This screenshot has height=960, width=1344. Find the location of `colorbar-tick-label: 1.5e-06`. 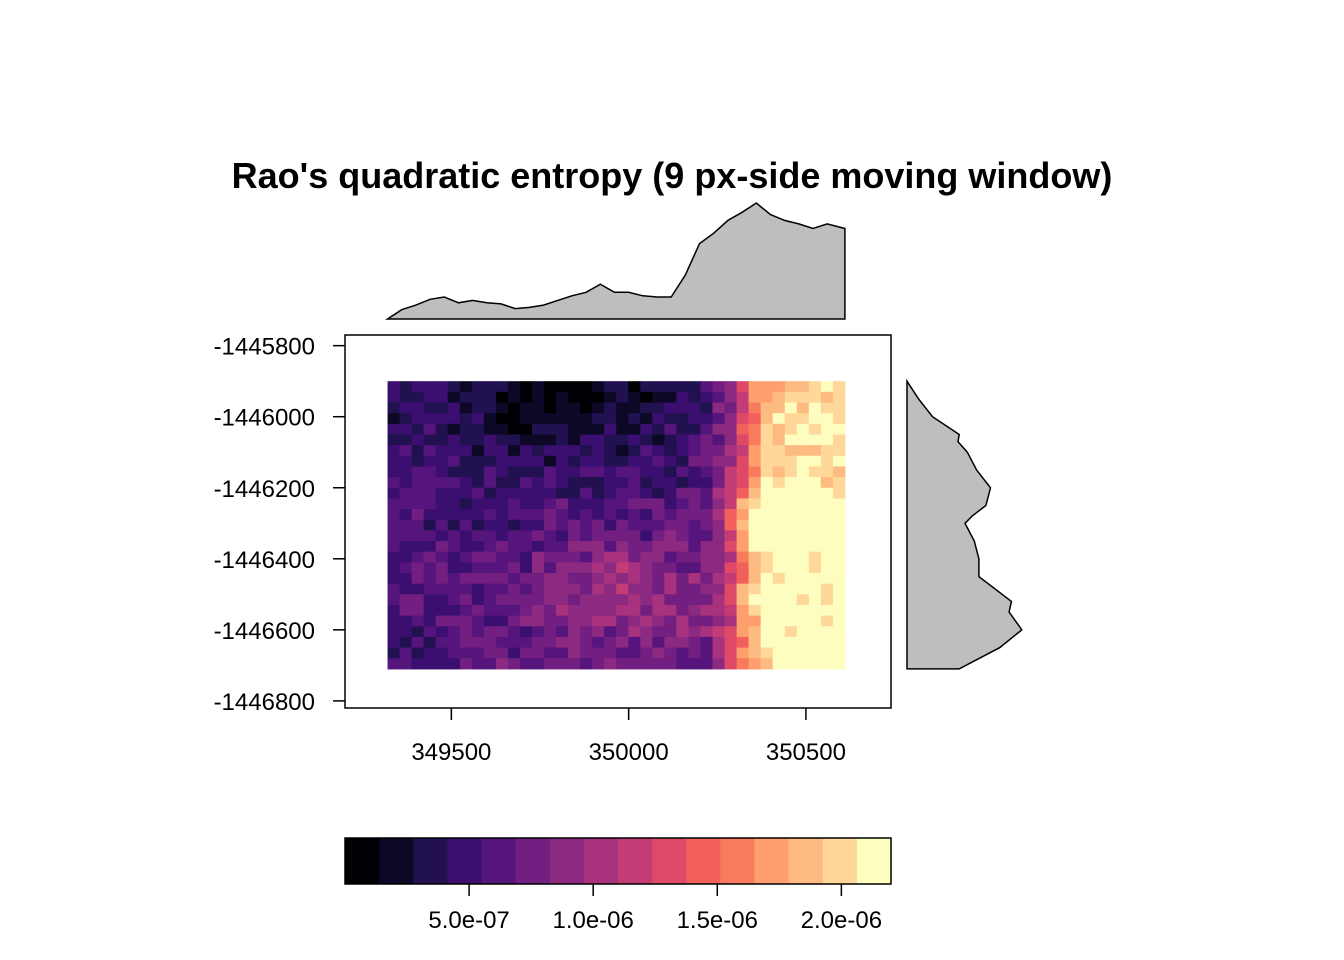

colorbar-tick-label: 1.5e-06 is located at coordinates (717, 920).